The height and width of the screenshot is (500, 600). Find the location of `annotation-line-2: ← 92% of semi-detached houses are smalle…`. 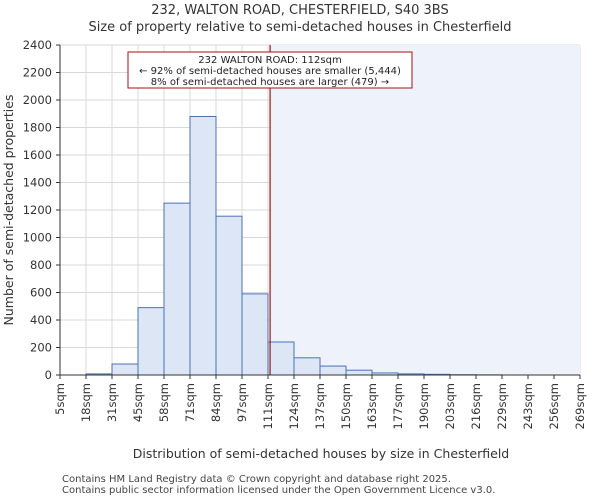

annotation-line-2: ← 92% of semi-detached houses are smalle… is located at coordinates (270, 71).